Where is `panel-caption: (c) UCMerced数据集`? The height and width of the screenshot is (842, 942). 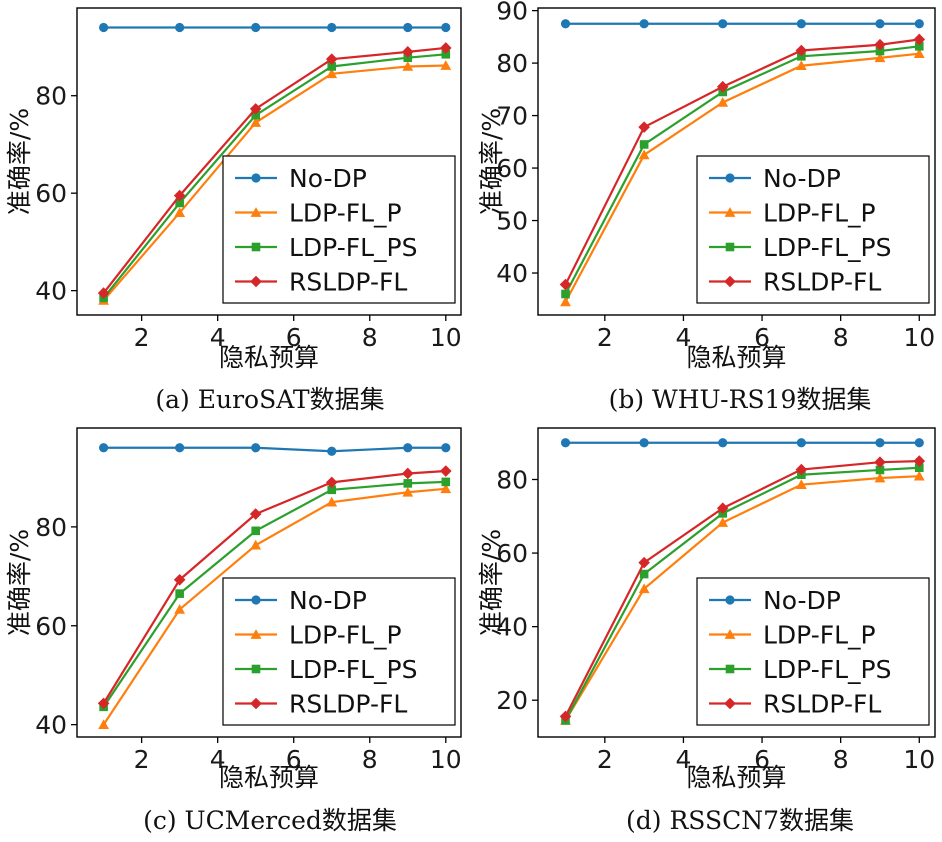 panel-caption: (c) UCMerced数据集 is located at coordinates (270, 820).